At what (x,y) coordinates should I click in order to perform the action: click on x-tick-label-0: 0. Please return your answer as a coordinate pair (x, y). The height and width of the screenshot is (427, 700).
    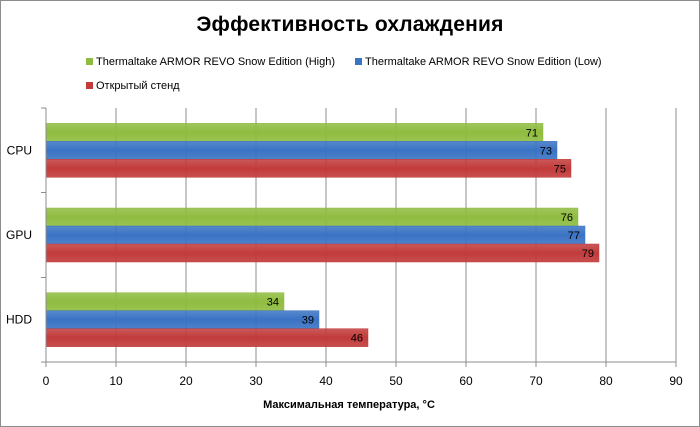
    Looking at the image, I should click on (46, 381).